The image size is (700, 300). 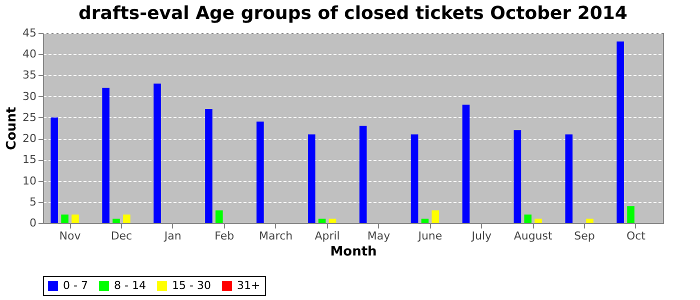 I want to click on y-tick-label: 20, so click(x=29, y=139).